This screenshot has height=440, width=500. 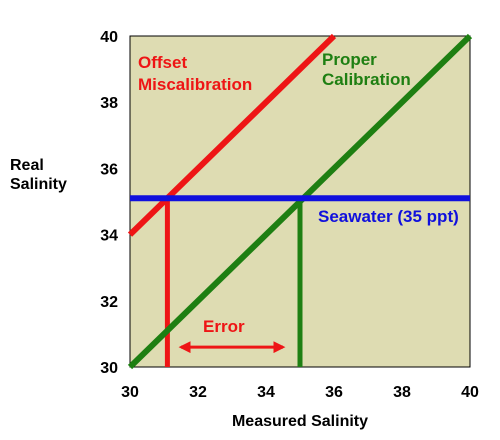 What do you see at coordinates (195, 84) in the screenshot?
I see `offset-label-line2: Miscalibration` at bounding box center [195, 84].